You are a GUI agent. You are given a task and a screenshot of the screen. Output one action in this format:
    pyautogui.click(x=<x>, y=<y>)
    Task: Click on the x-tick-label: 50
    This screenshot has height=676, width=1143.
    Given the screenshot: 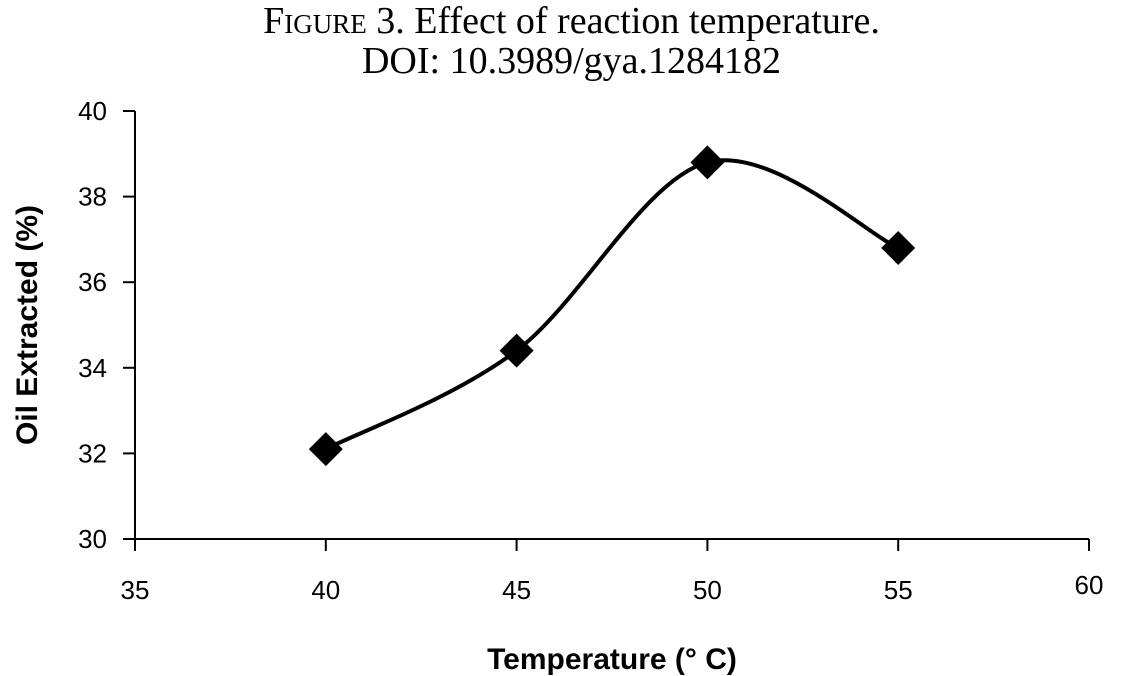 What is the action you would take?
    pyautogui.click(x=707, y=590)
    